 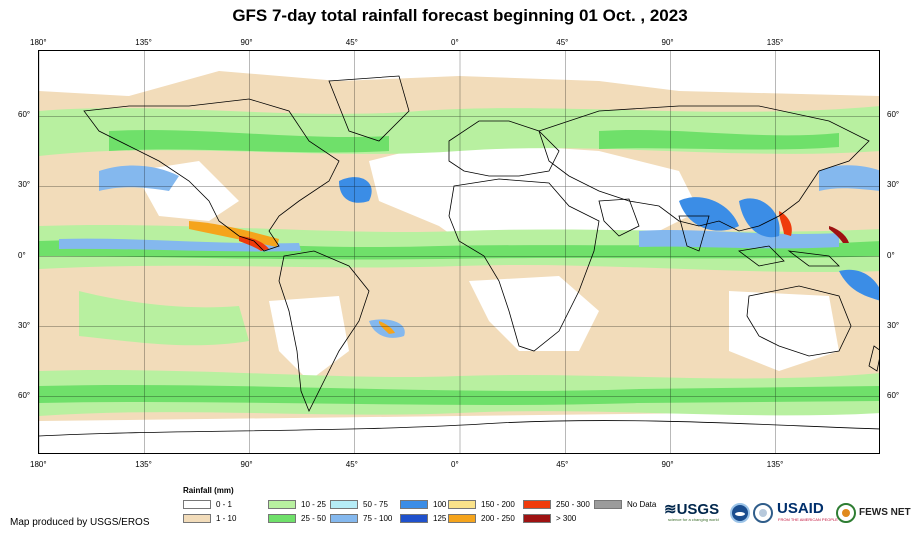 What do you see at coordinates (693, 519) in the screenshot?
I see `usgs-tagline: science for a changing world` at bounding box center [693, 519].